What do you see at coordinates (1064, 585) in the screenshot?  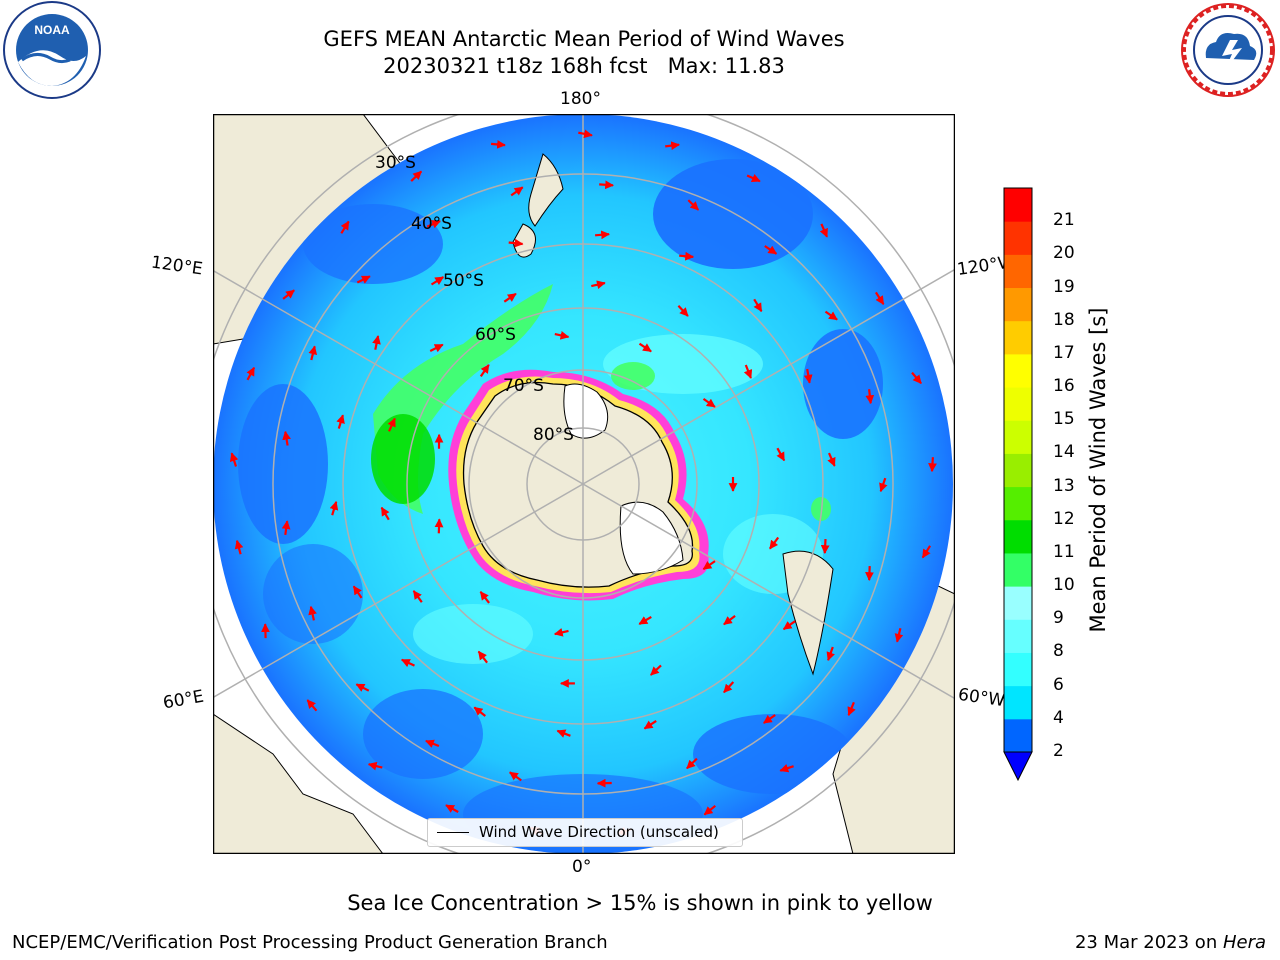 I see `colorbar-tick-label: 10` at bounding box center [1064, 585].